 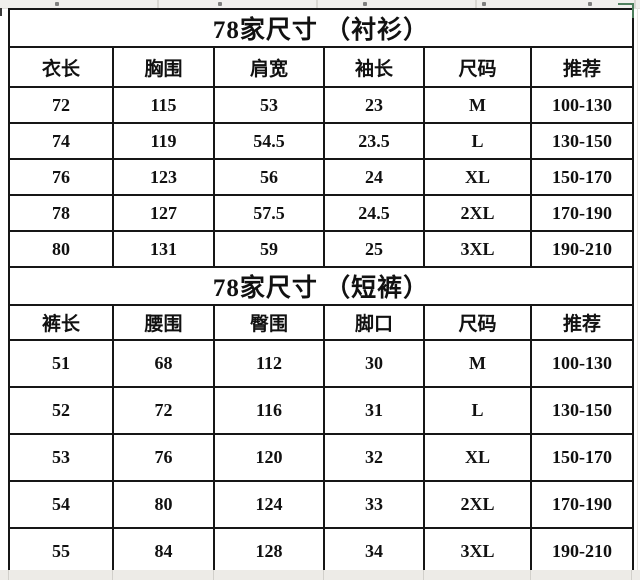 What do you see at coordinates (374, 105) in the screenshot?
I see `cell: 23` at bounding box center [374, 105].